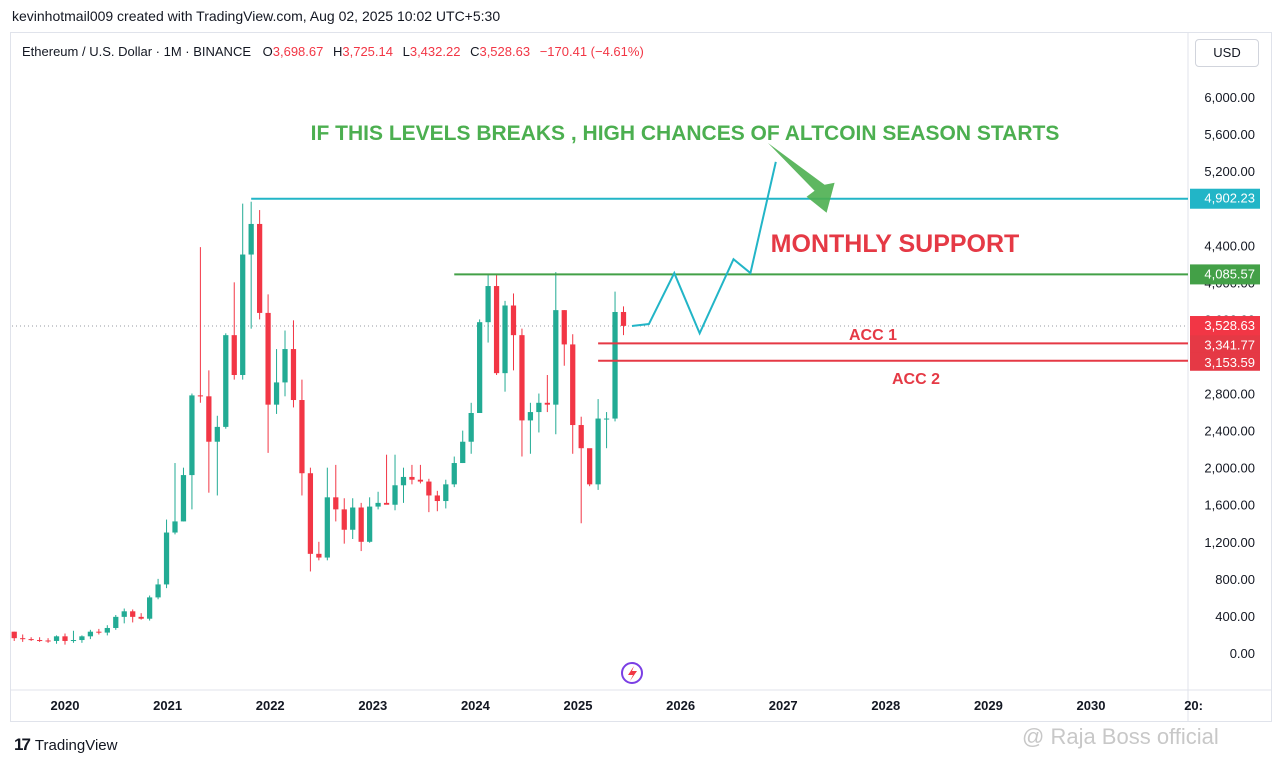  Describe the element at coordinates (1229, 344) in the screenshot. I see `level-price-text: 3,341.77` at that location.